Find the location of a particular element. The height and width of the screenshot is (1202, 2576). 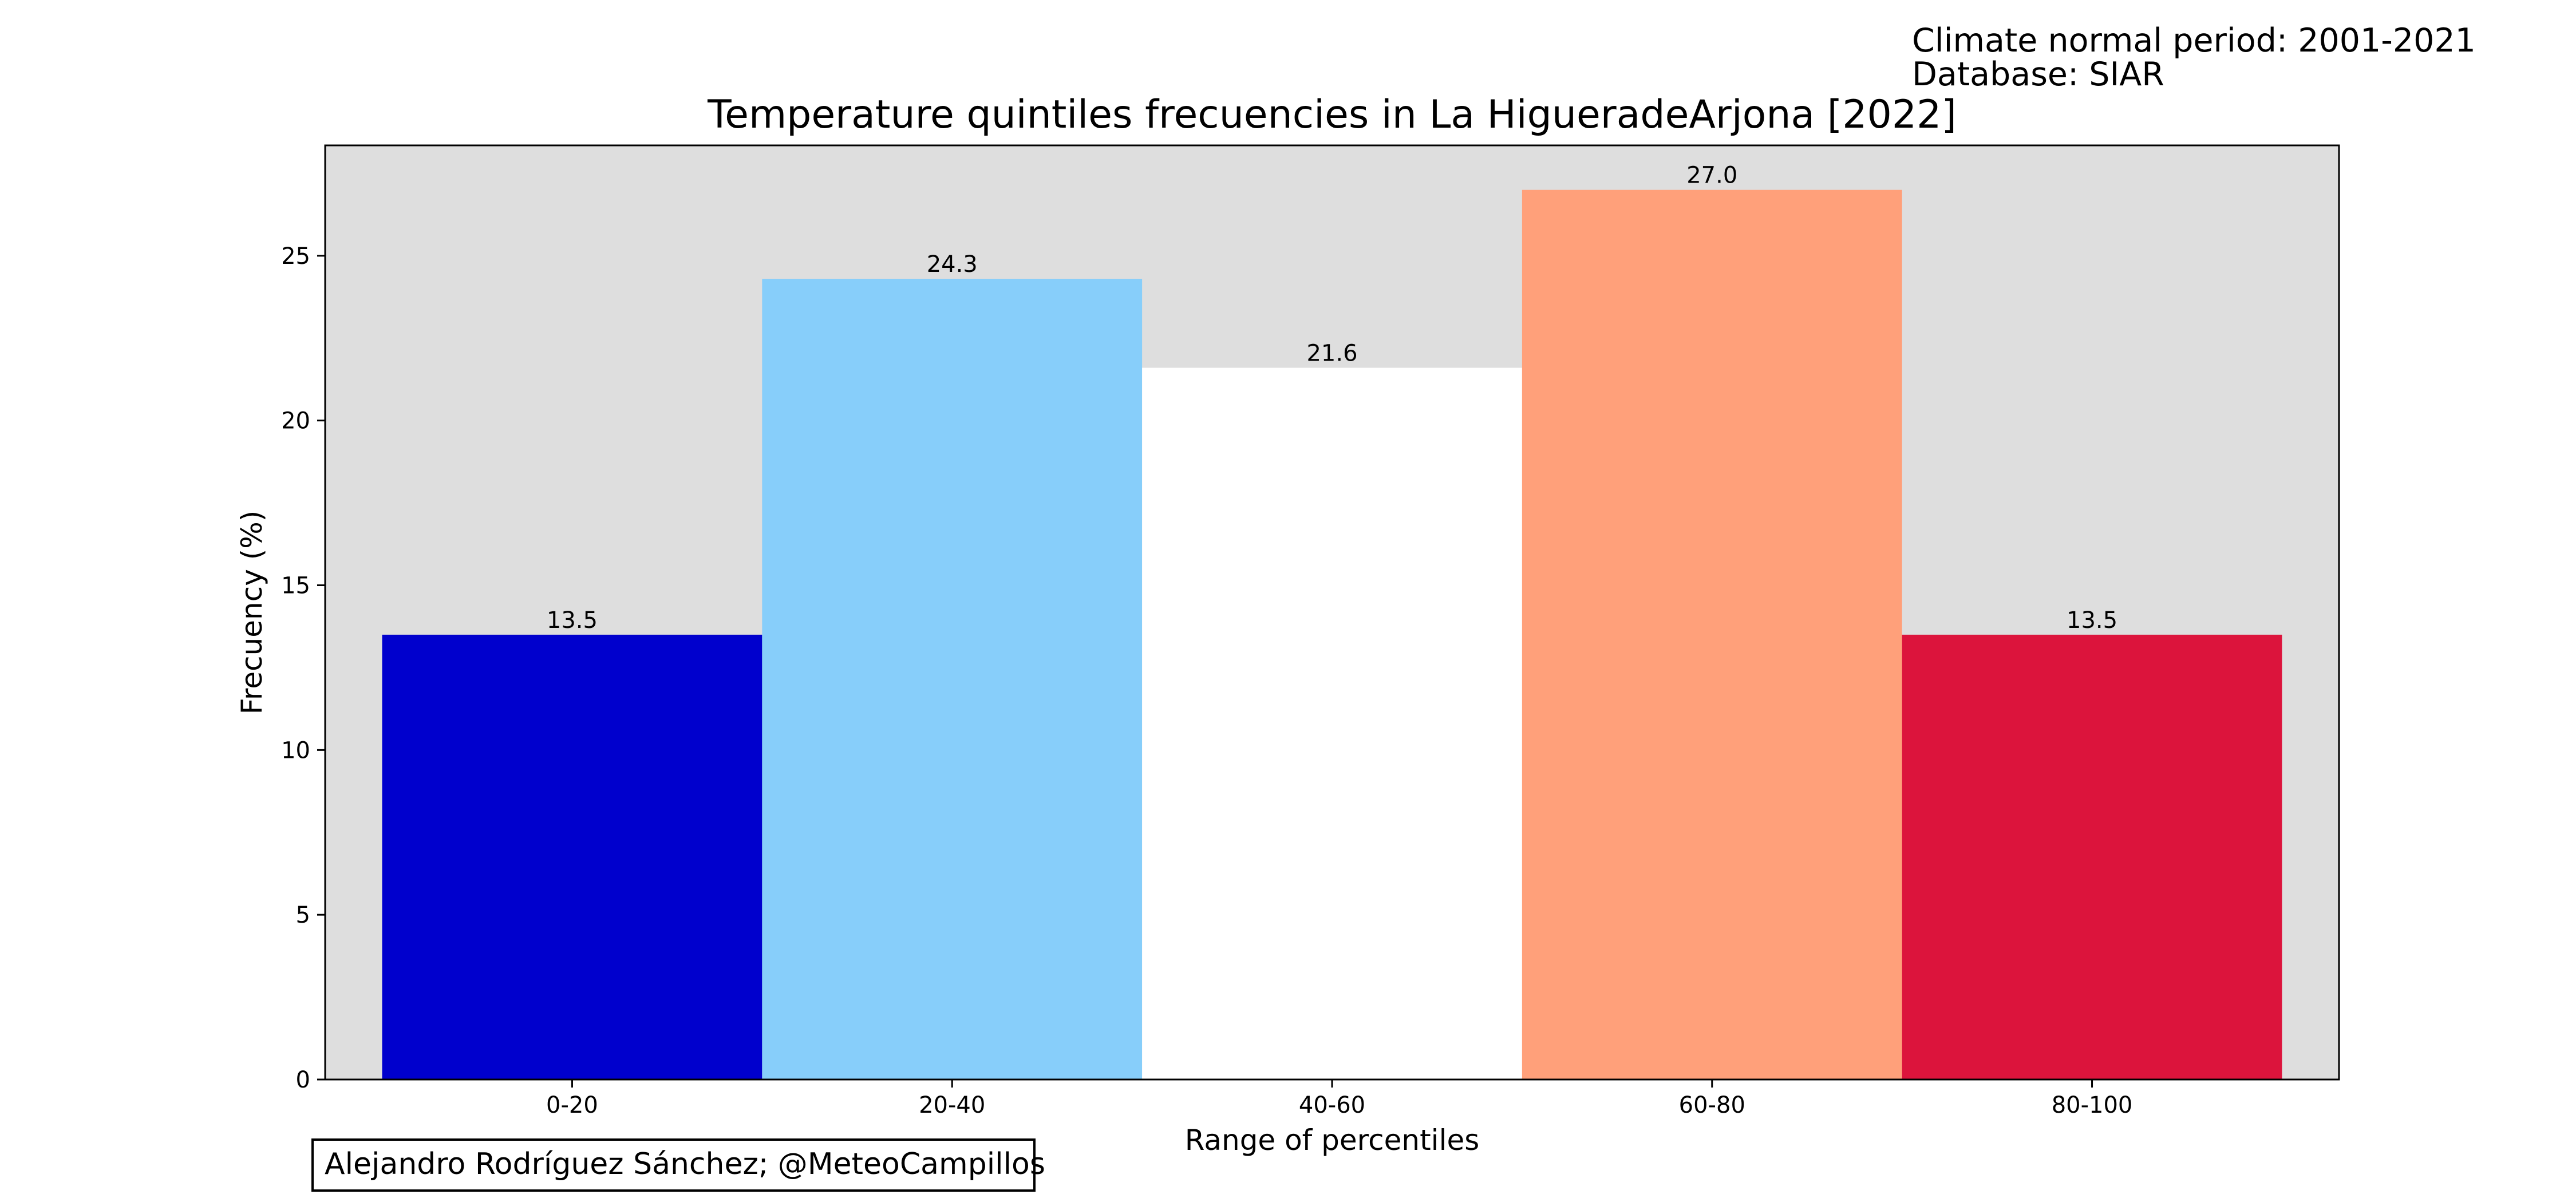

x-tick-label-20-40: 20-40 is located at coordinates (952, 1105).